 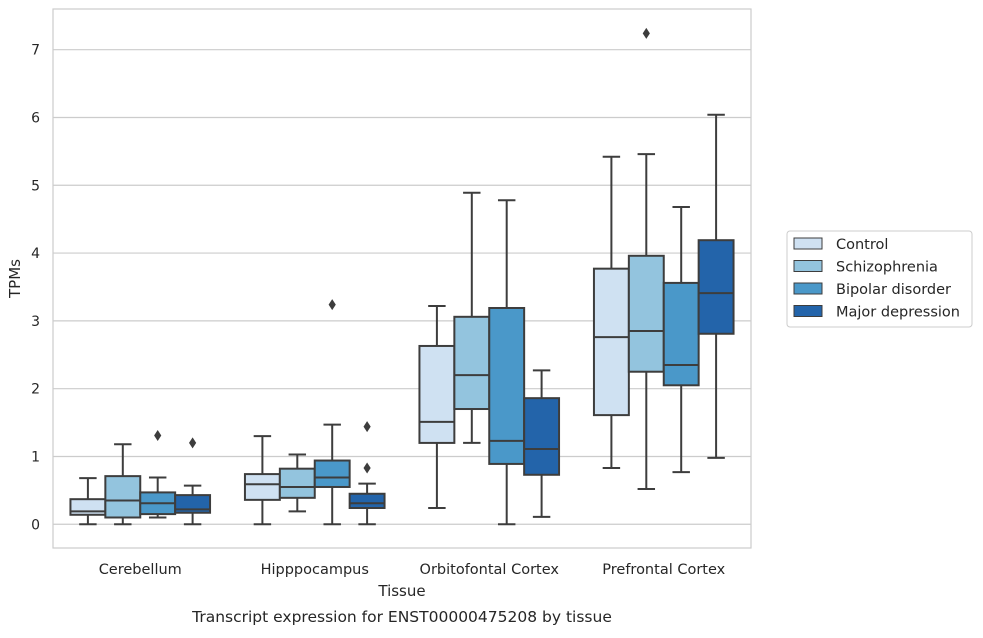 What do you see at coordinates (15, 279) in the screenshot?
I see `y-axis-label: TPMs` at bounding box center [15, 279].